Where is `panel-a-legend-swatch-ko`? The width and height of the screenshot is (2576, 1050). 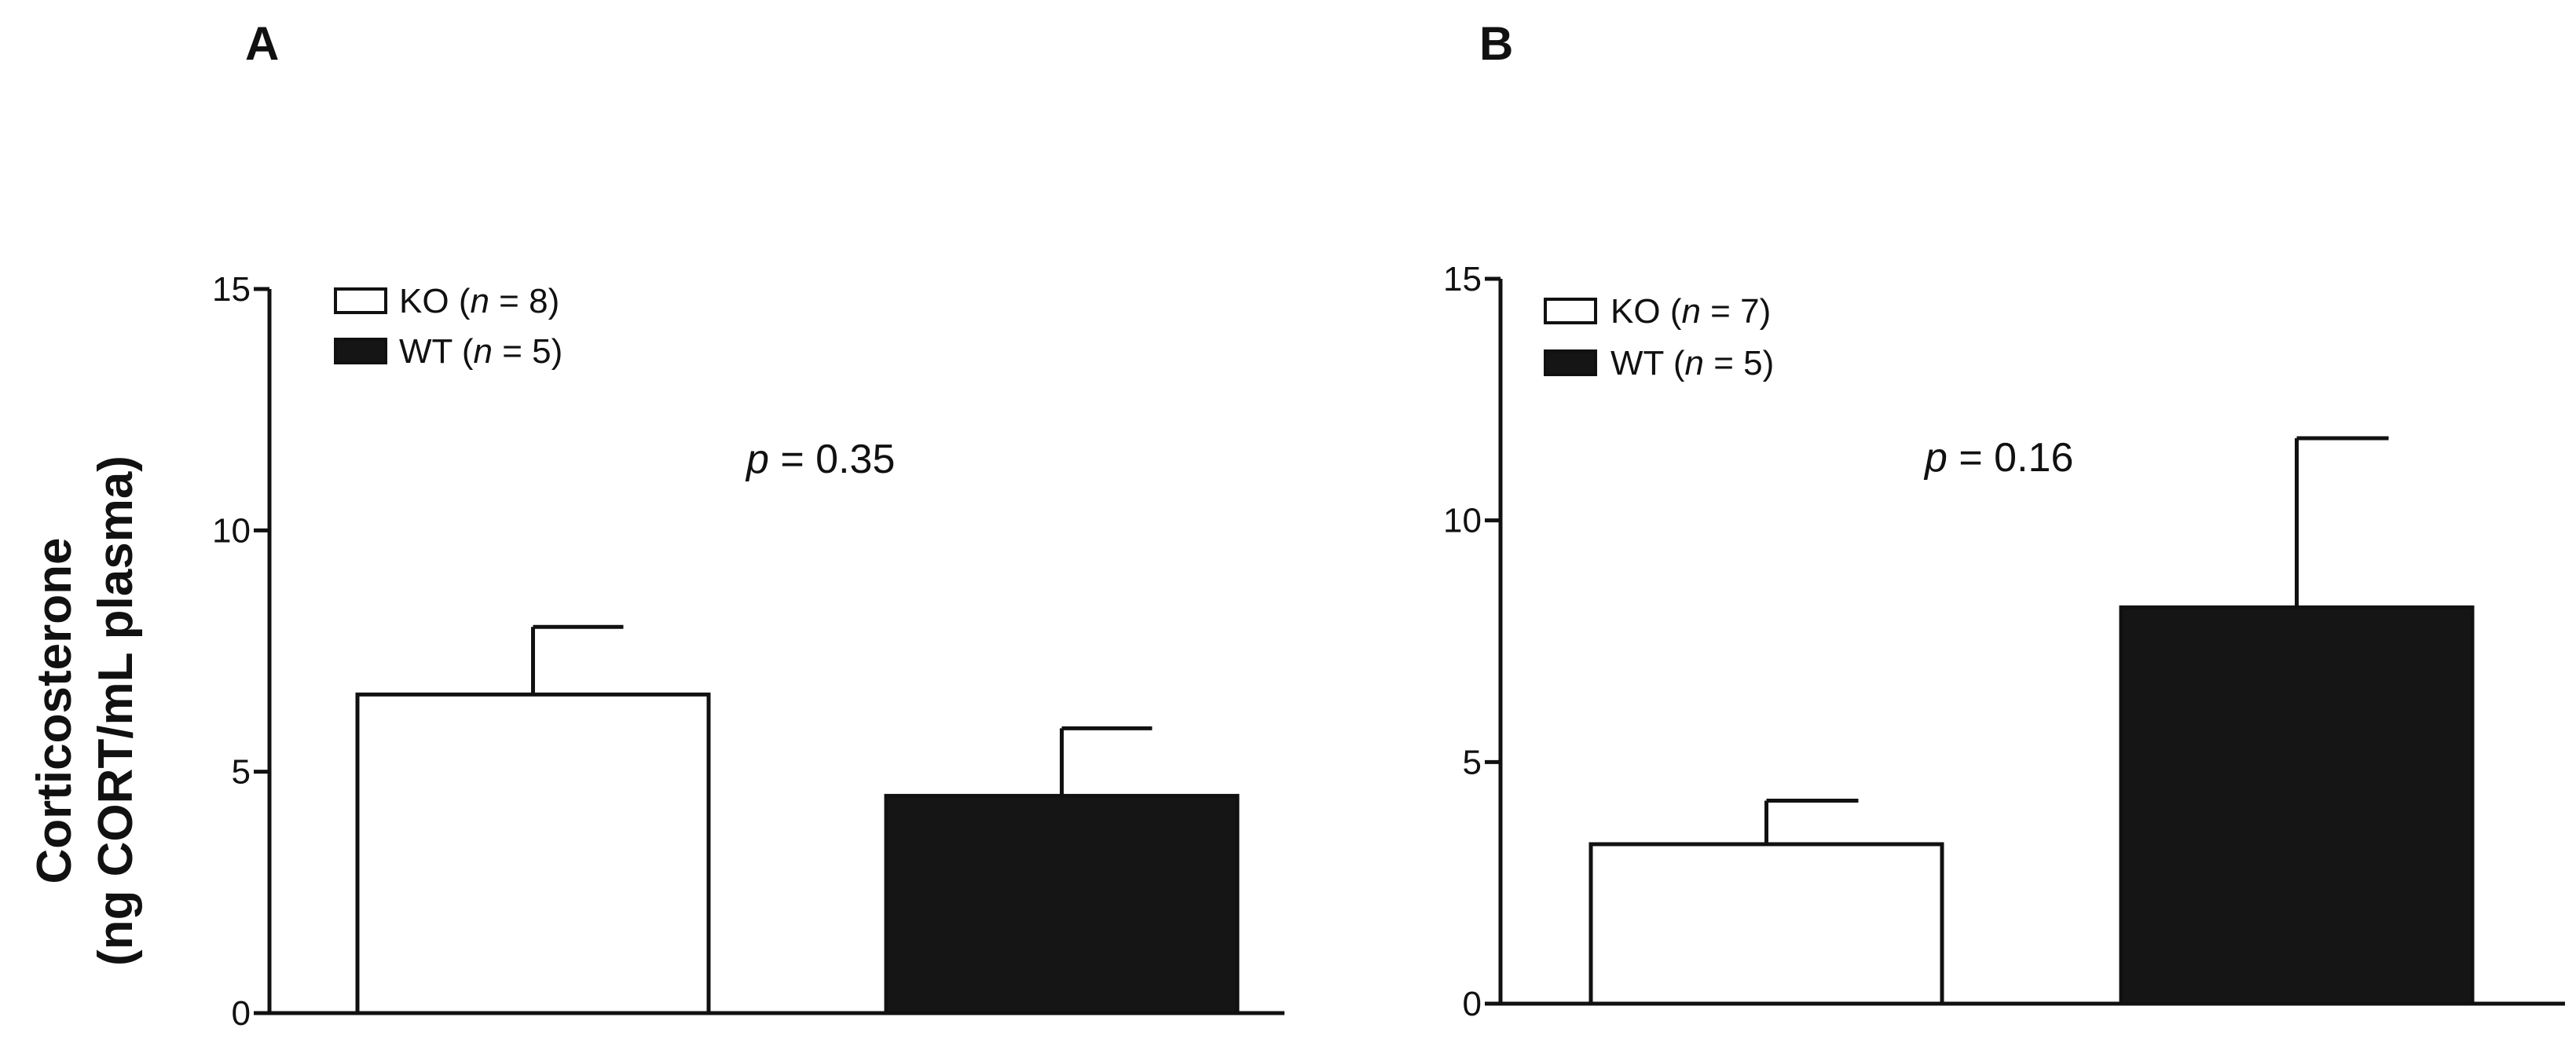
panel-a-legend-swatch-ko is located at coordinates (360, 301).